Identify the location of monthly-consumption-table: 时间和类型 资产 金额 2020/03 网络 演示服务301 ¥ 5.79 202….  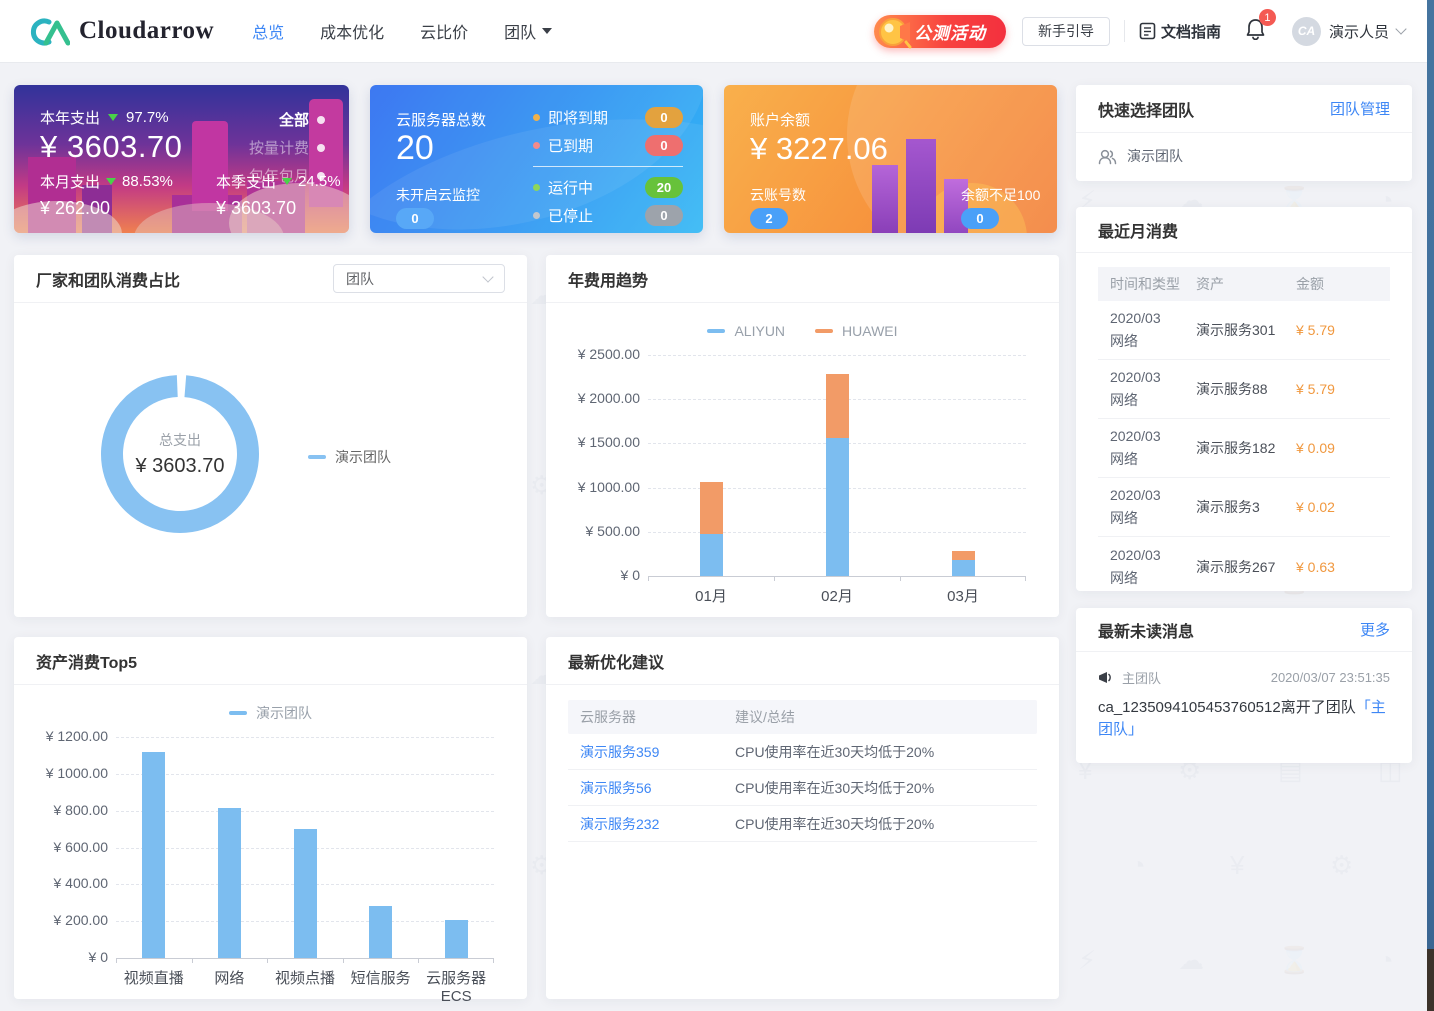
(1244, 431).